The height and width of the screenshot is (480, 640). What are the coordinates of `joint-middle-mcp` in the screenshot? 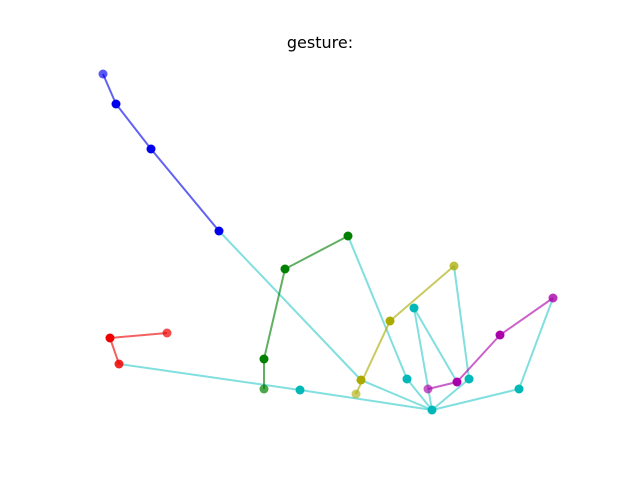 It's located at (361, 380).